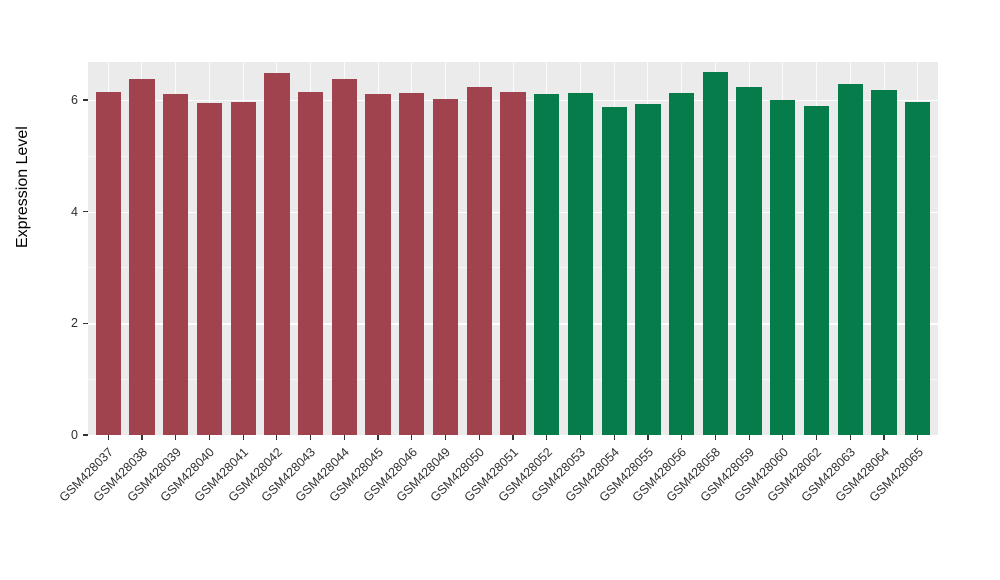  What do you see at coordinates (884, 262) in the screenshot?
I see `bar-GSM428064` at bounding box center [884, 262].